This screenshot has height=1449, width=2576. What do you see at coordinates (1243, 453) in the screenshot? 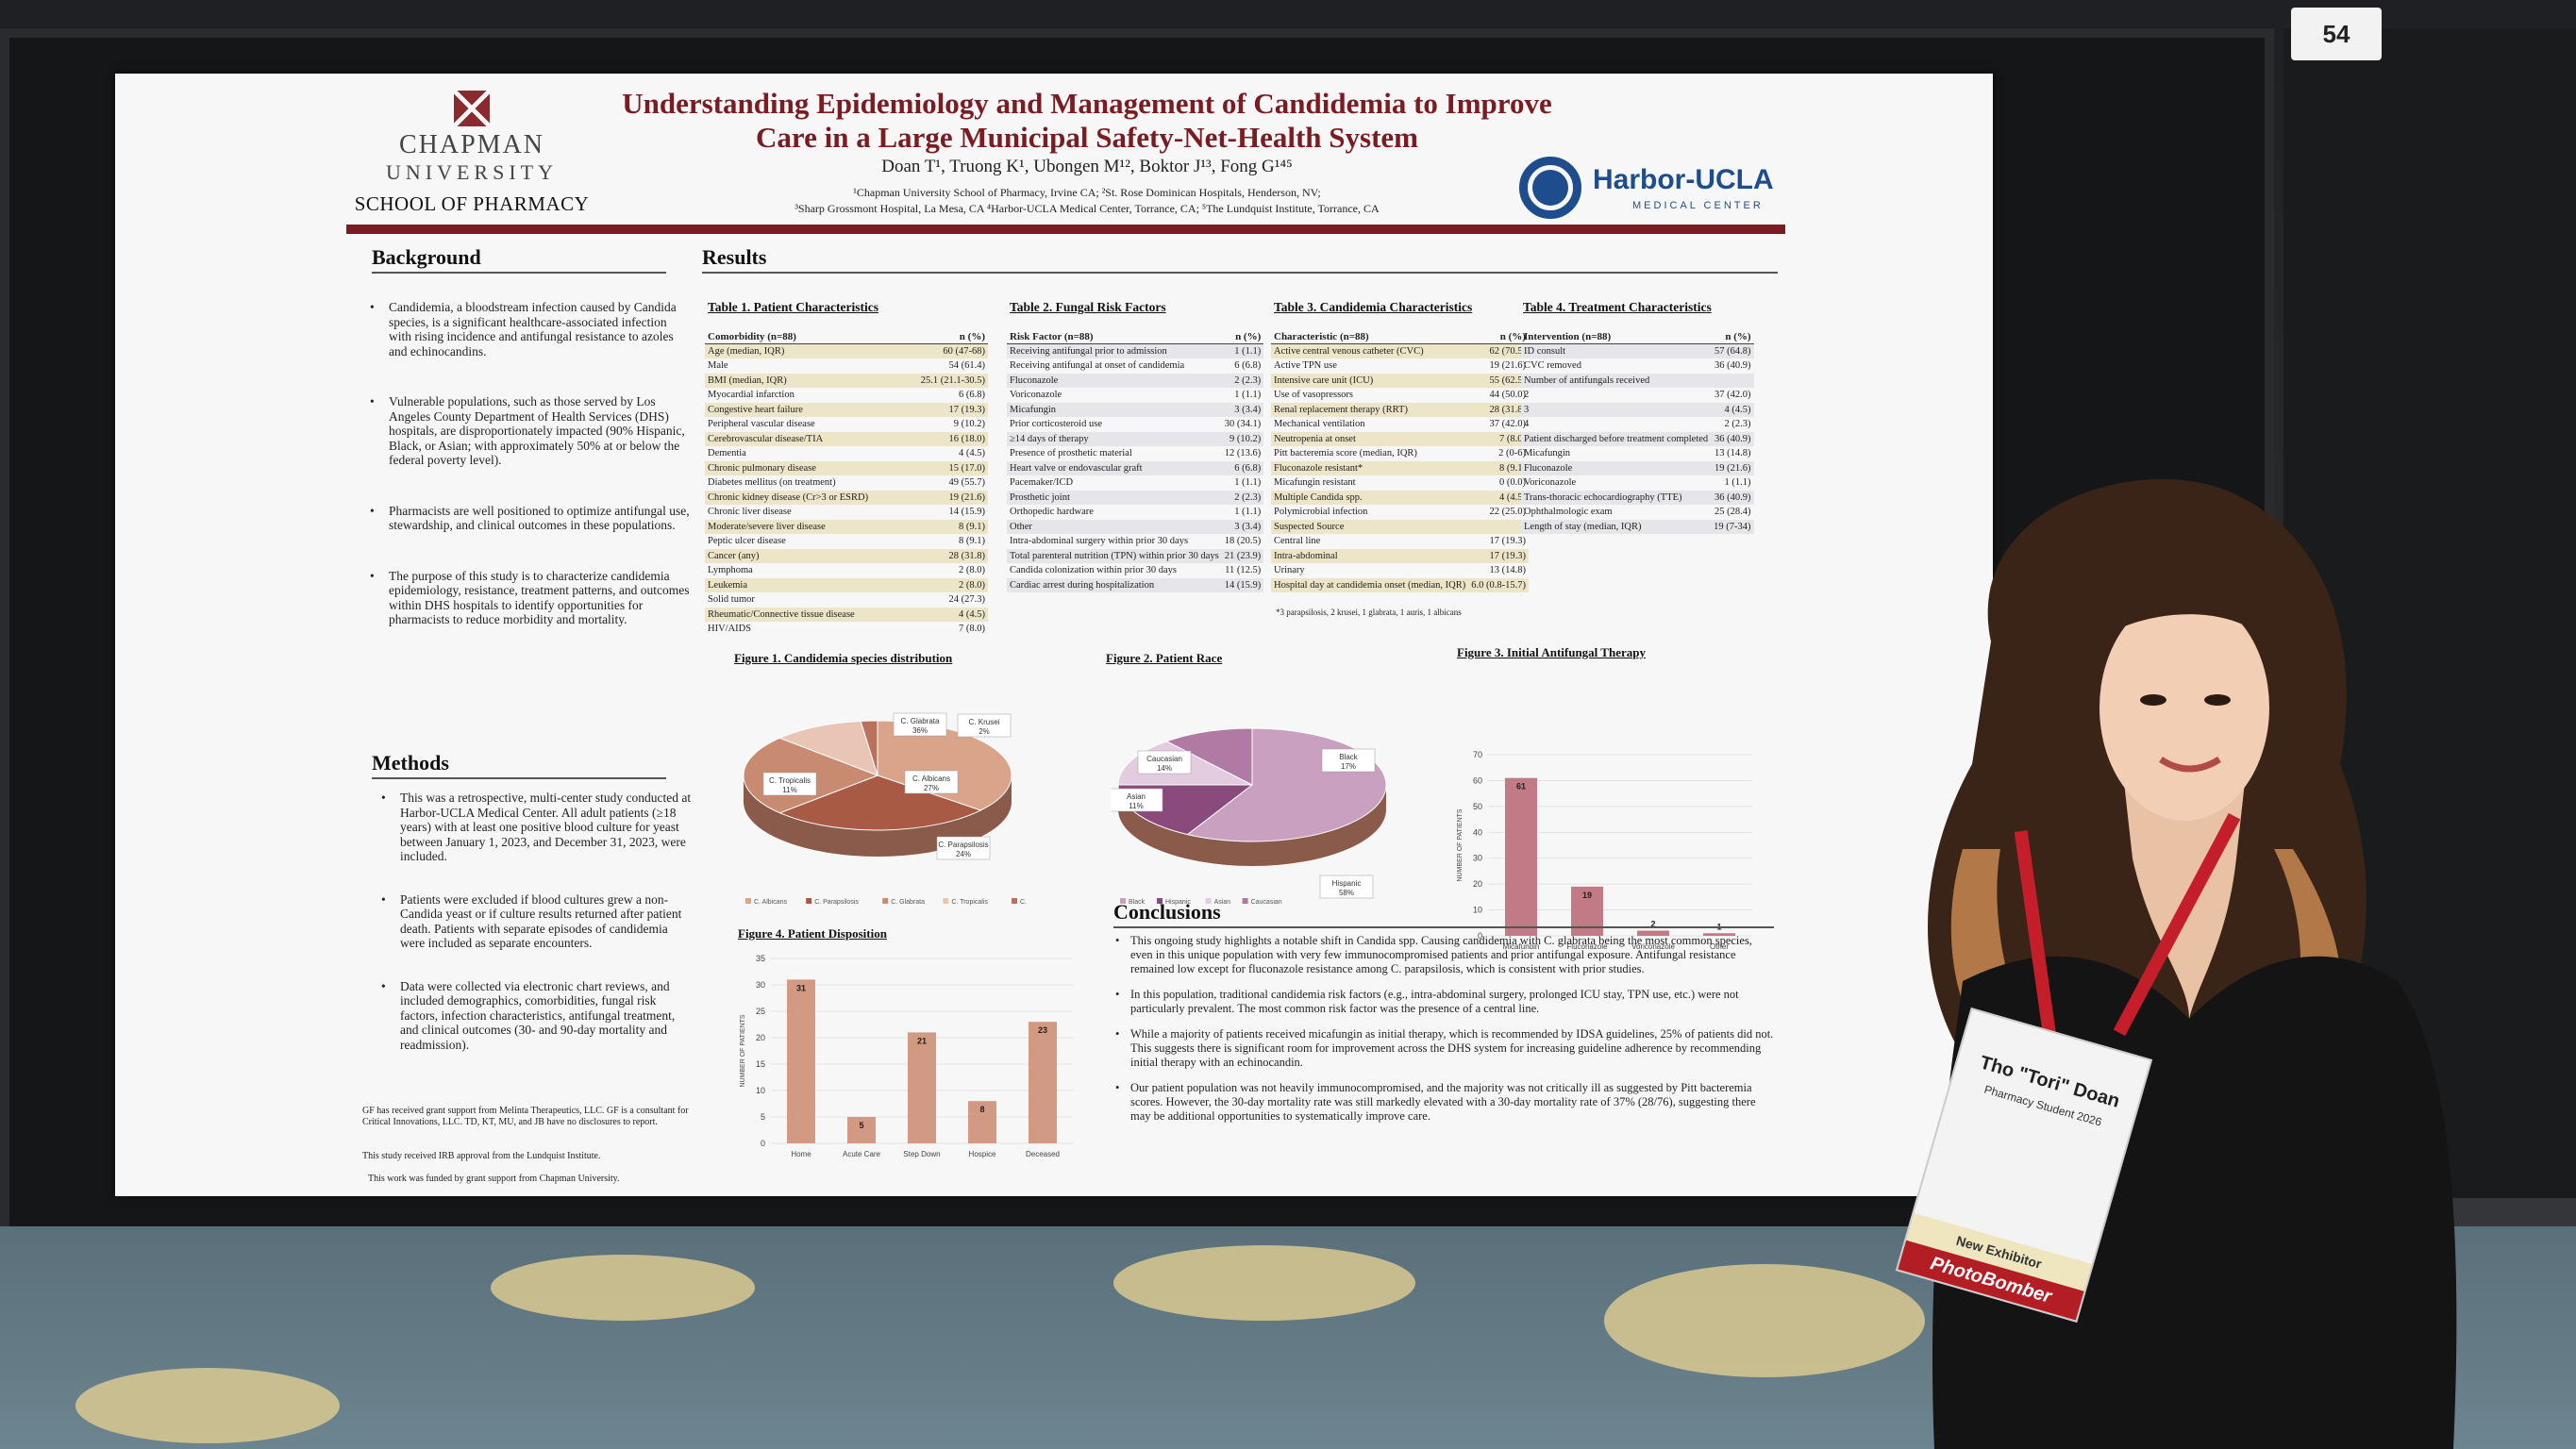
I see `table-cell-value: 12 (13.6)` at bounding box center [1243, 453].